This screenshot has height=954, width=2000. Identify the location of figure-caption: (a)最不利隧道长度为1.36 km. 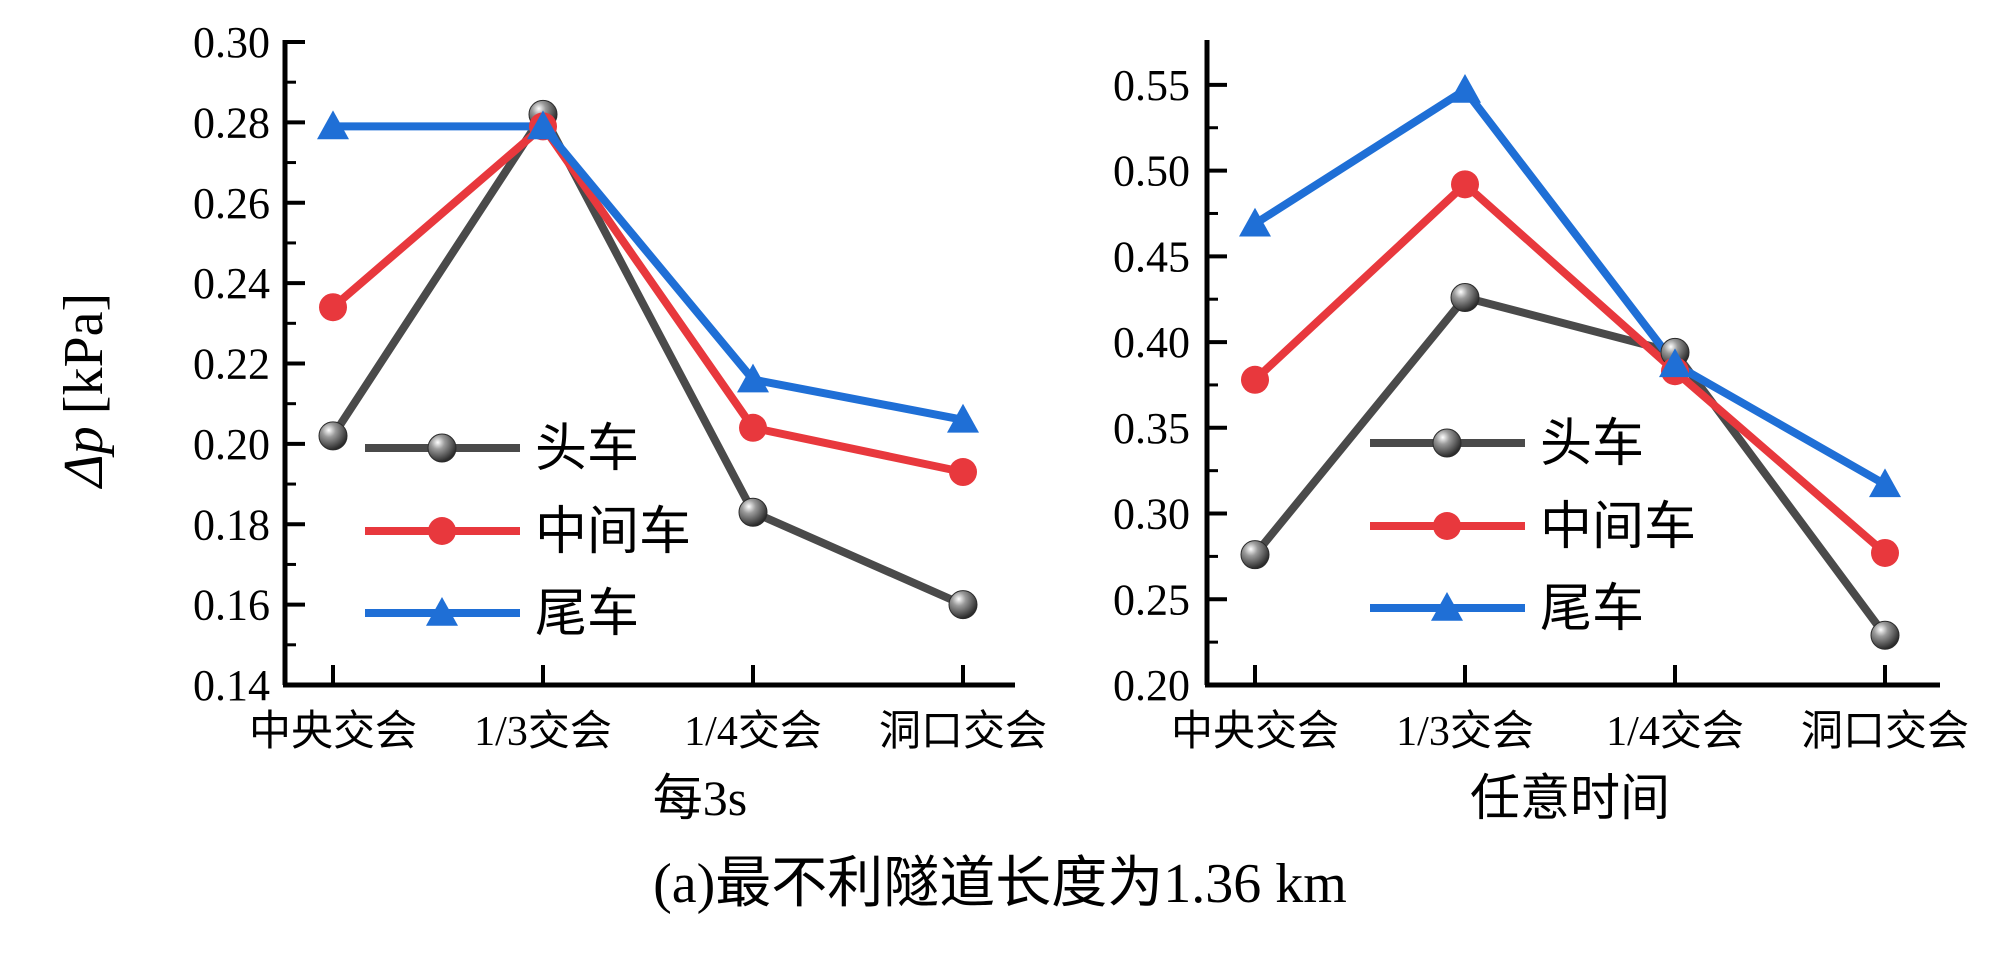
(1000, 884).